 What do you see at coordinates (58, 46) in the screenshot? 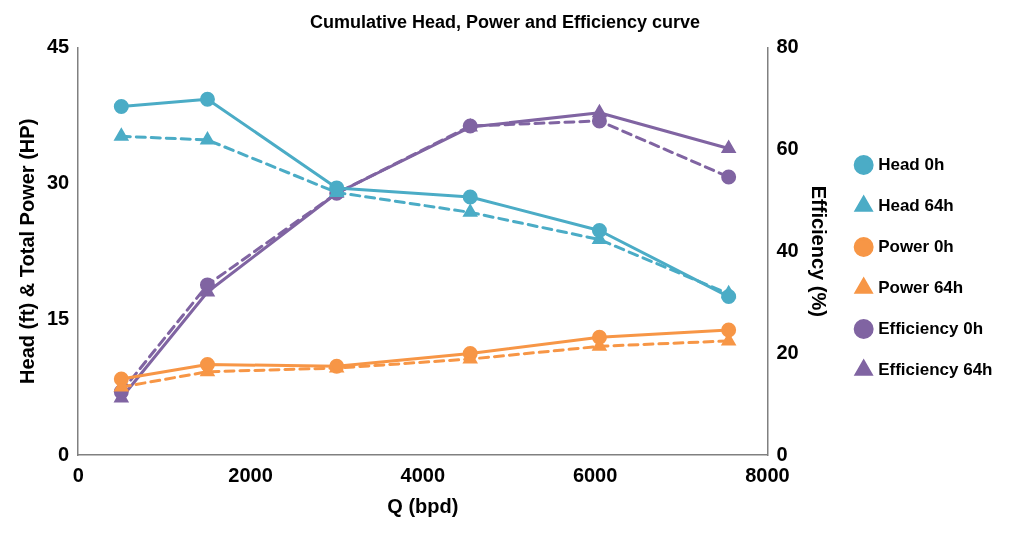
I see `y-tick-label: 45` at bounding box center [58, 46].